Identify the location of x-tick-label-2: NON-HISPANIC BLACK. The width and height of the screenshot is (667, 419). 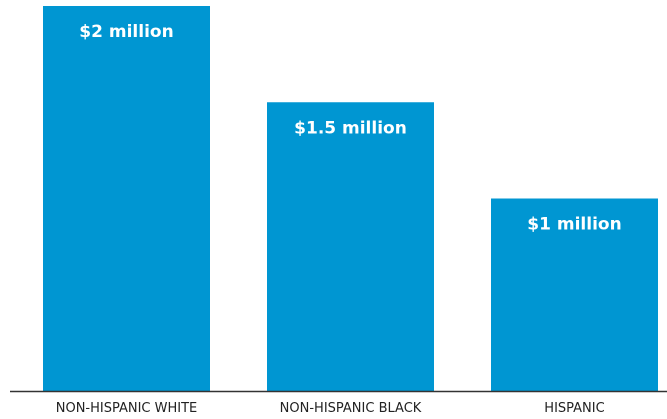
(351, 408).